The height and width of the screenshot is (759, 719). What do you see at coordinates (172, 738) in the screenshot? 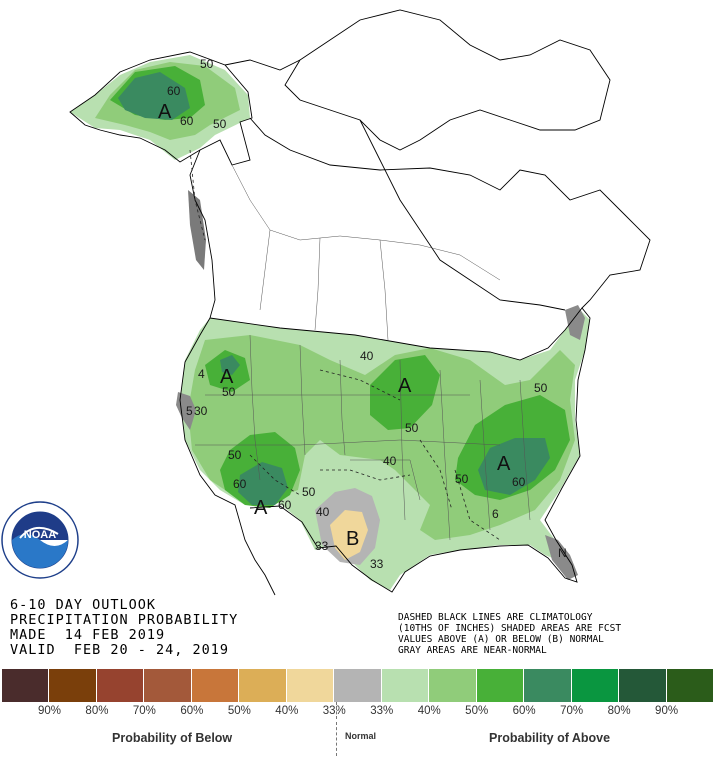
I see `legend-below-label: Probability of Below` at bounding box center [172, 738].